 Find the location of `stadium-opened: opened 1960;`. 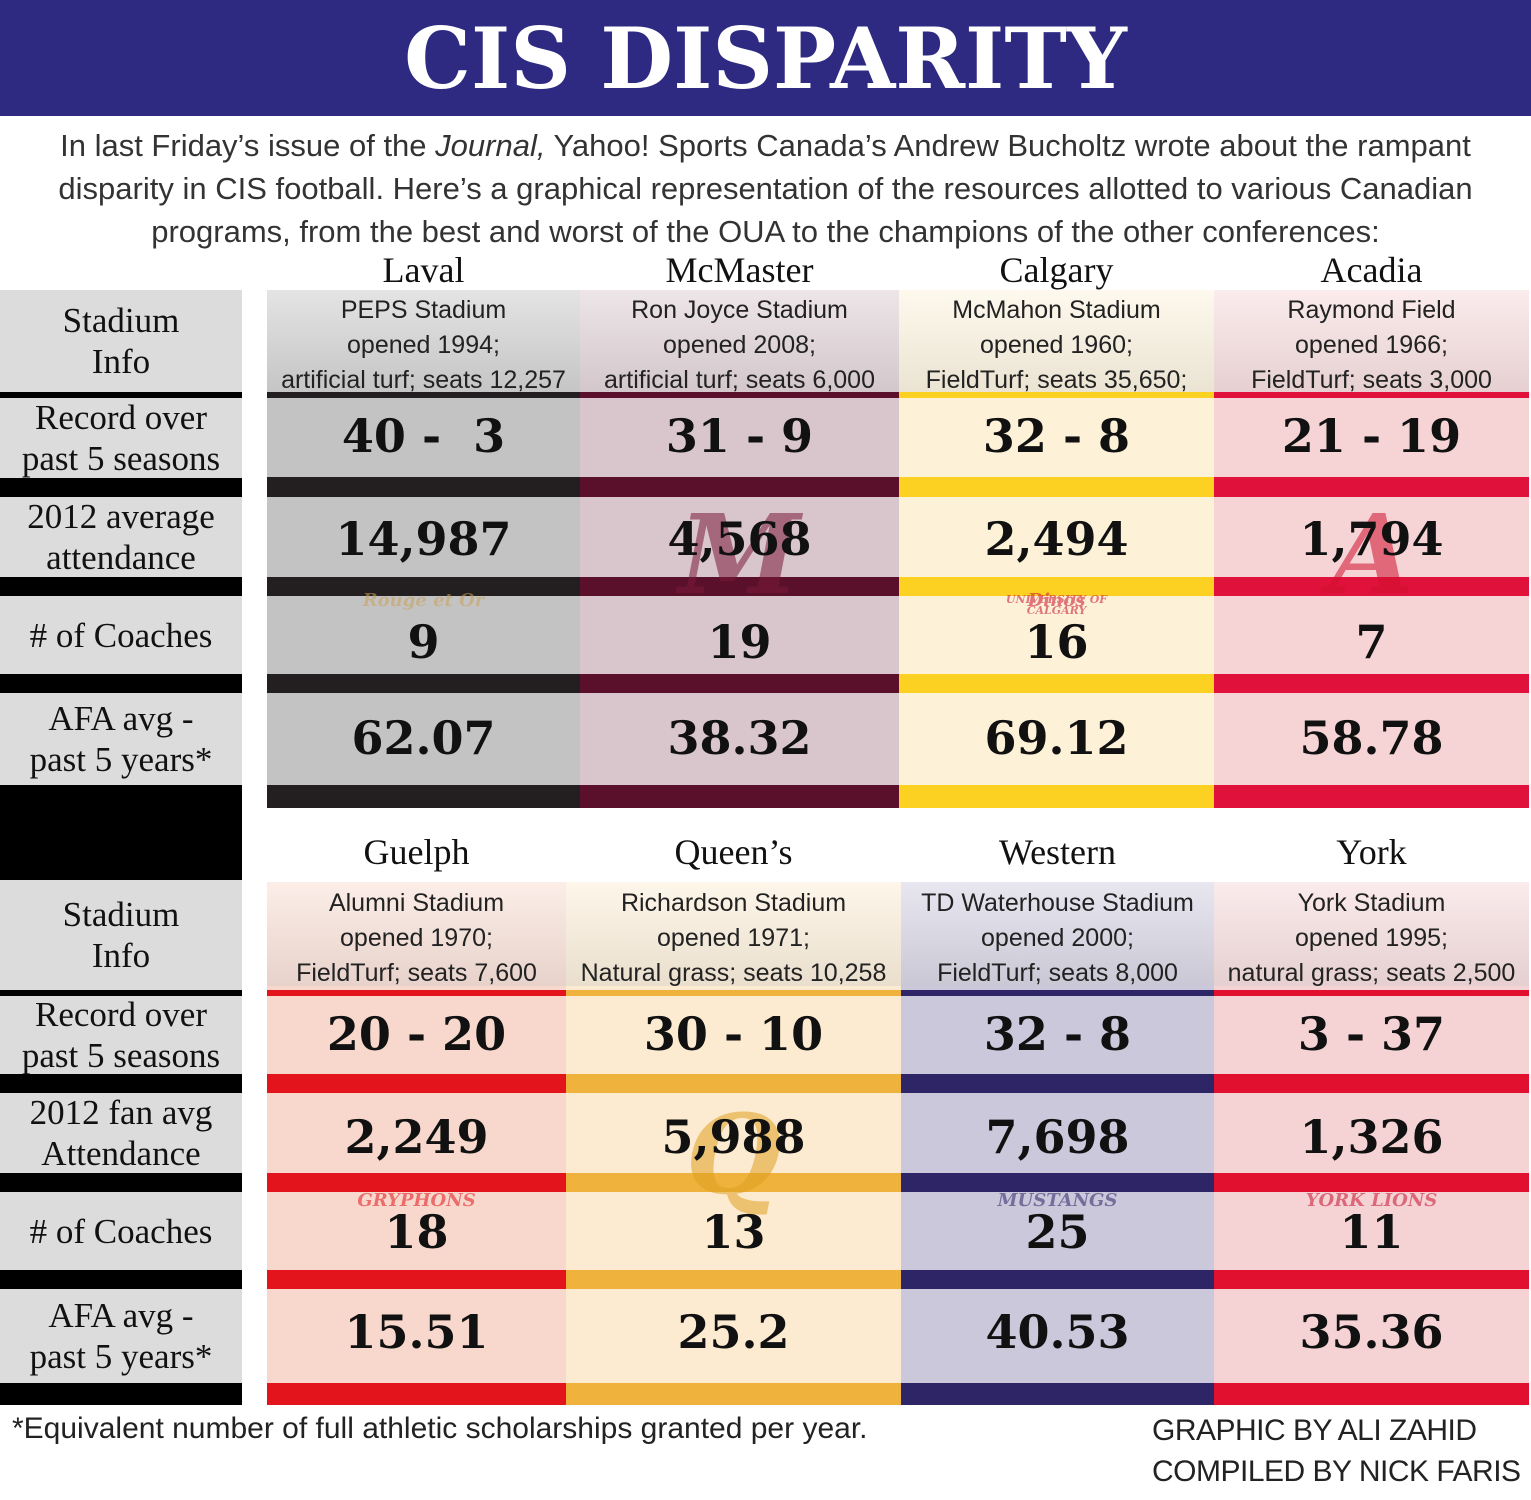

stadium-opened: opened 1960; is located at coordinates (1056, 345).